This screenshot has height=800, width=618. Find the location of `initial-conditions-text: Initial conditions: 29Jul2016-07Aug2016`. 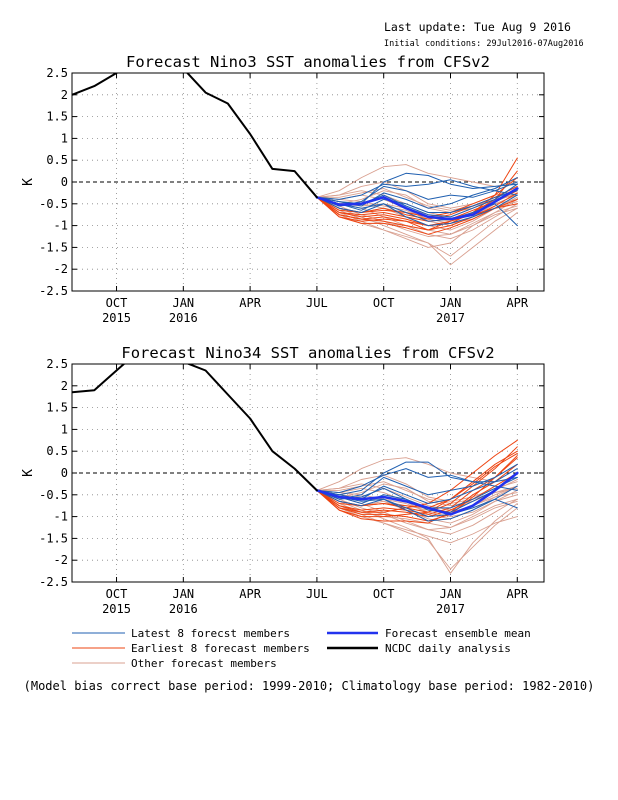

initial-conditions-text: Initial conditions: 29Jul2016-07Aug2016 is located at coordinates (484, 44).